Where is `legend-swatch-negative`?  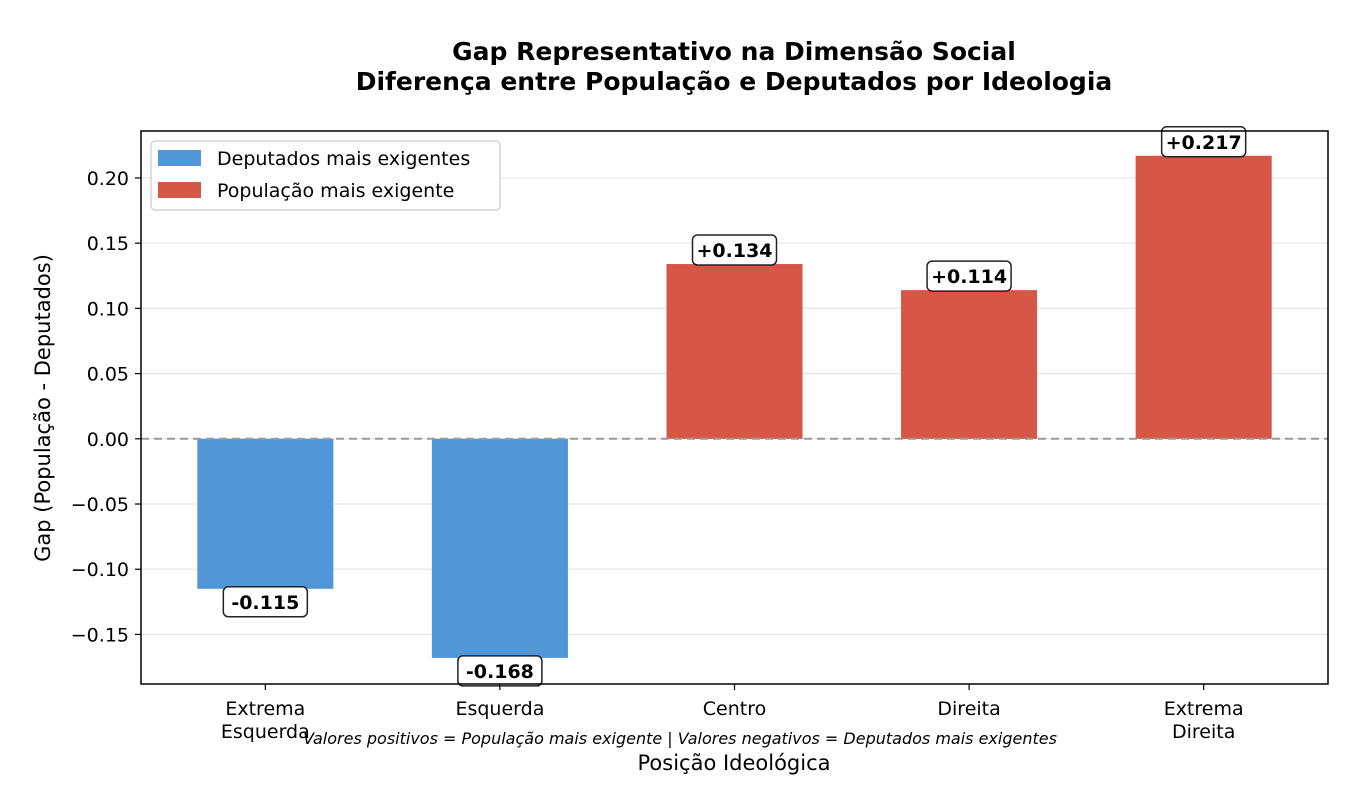
legend-swatch-negative is located at coordinates (179, 158).